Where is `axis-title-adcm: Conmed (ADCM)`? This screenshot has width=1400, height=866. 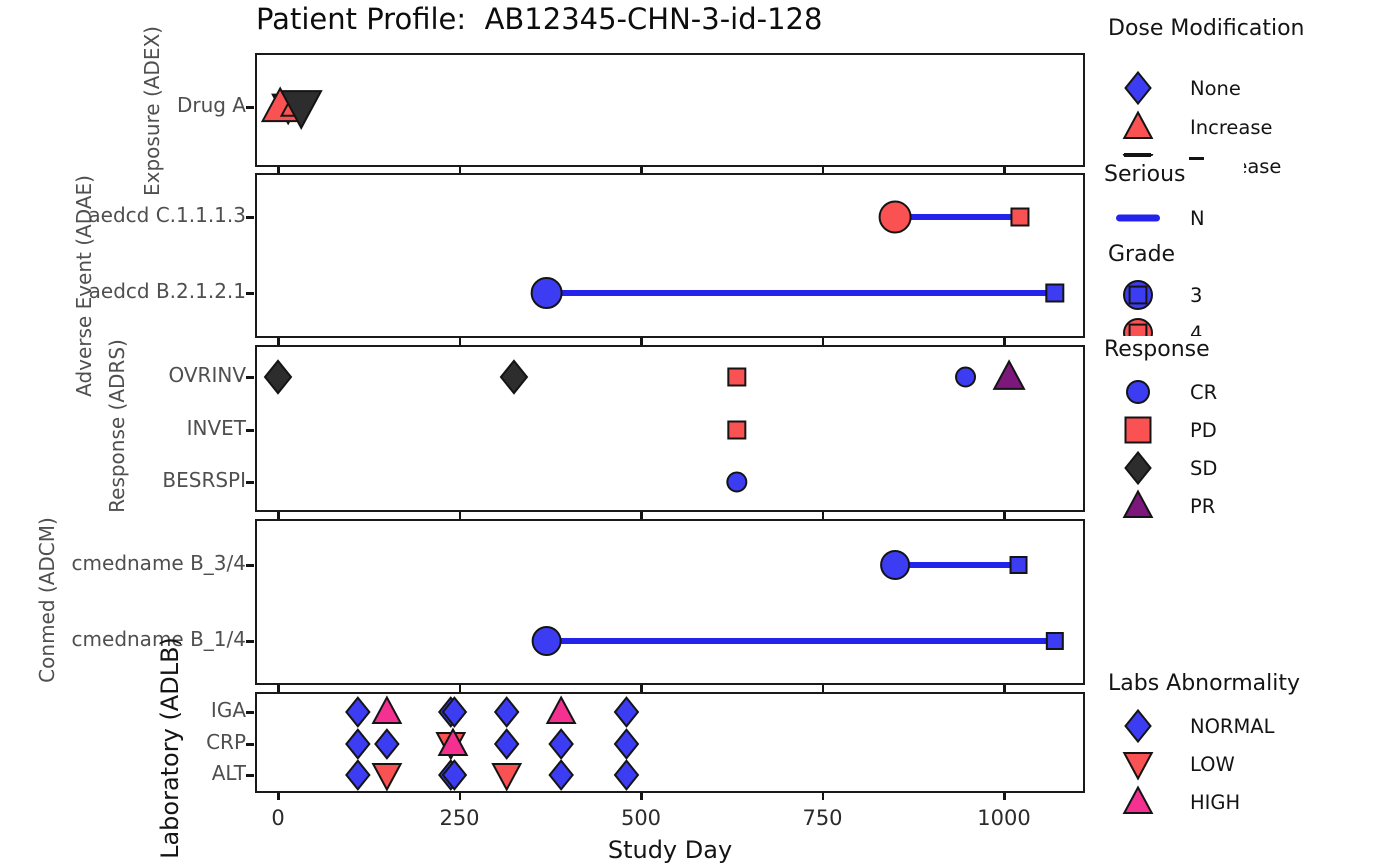
axis-title-adcm: Conmed (ADCM) is located at coordinates (47, 600).